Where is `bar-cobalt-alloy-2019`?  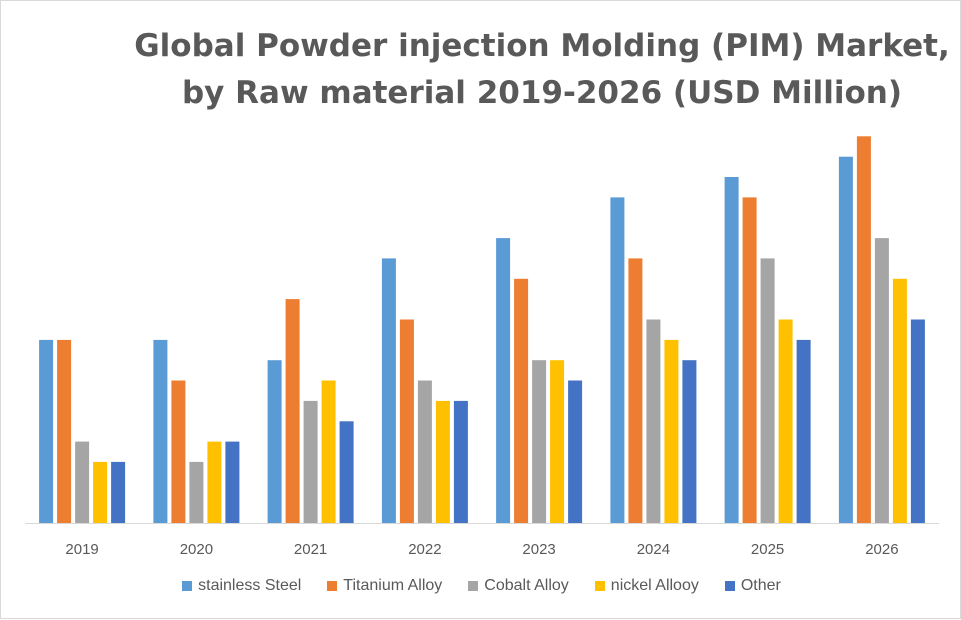
bar-cobalt-alloy-2019 is located at coordinates (82, 482).